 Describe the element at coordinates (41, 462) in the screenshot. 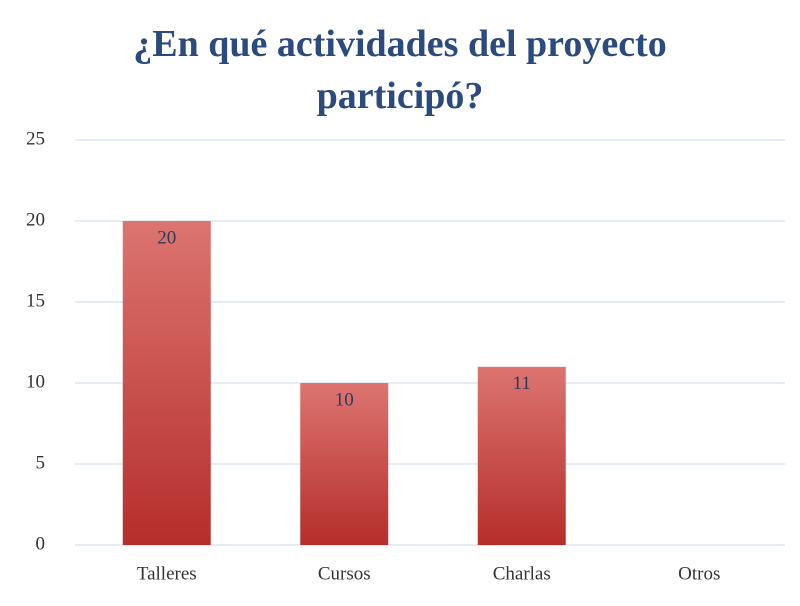

I see `y-tick-label: 5` at that location.